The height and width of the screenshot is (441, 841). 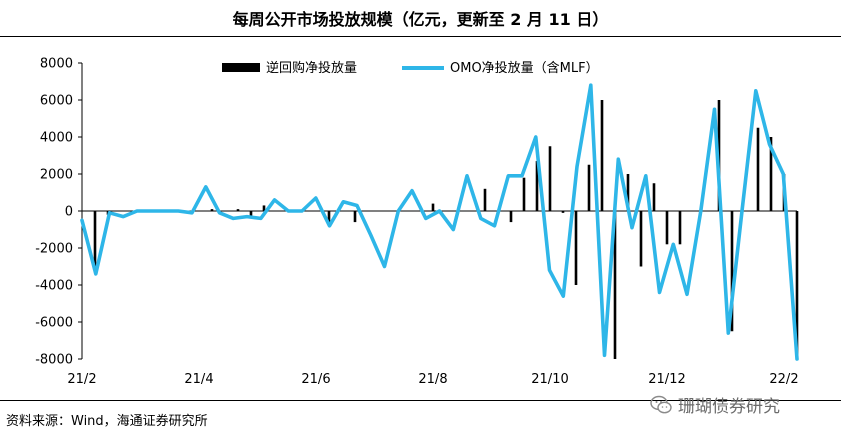 I want to click on x-tick-label: 21/8, so click(x=432, y=379).